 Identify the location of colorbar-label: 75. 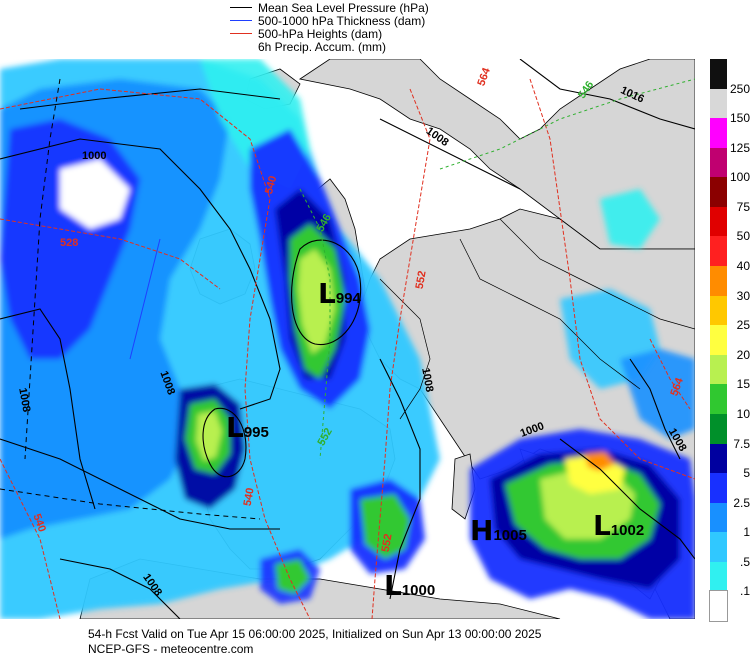
(743, 206).